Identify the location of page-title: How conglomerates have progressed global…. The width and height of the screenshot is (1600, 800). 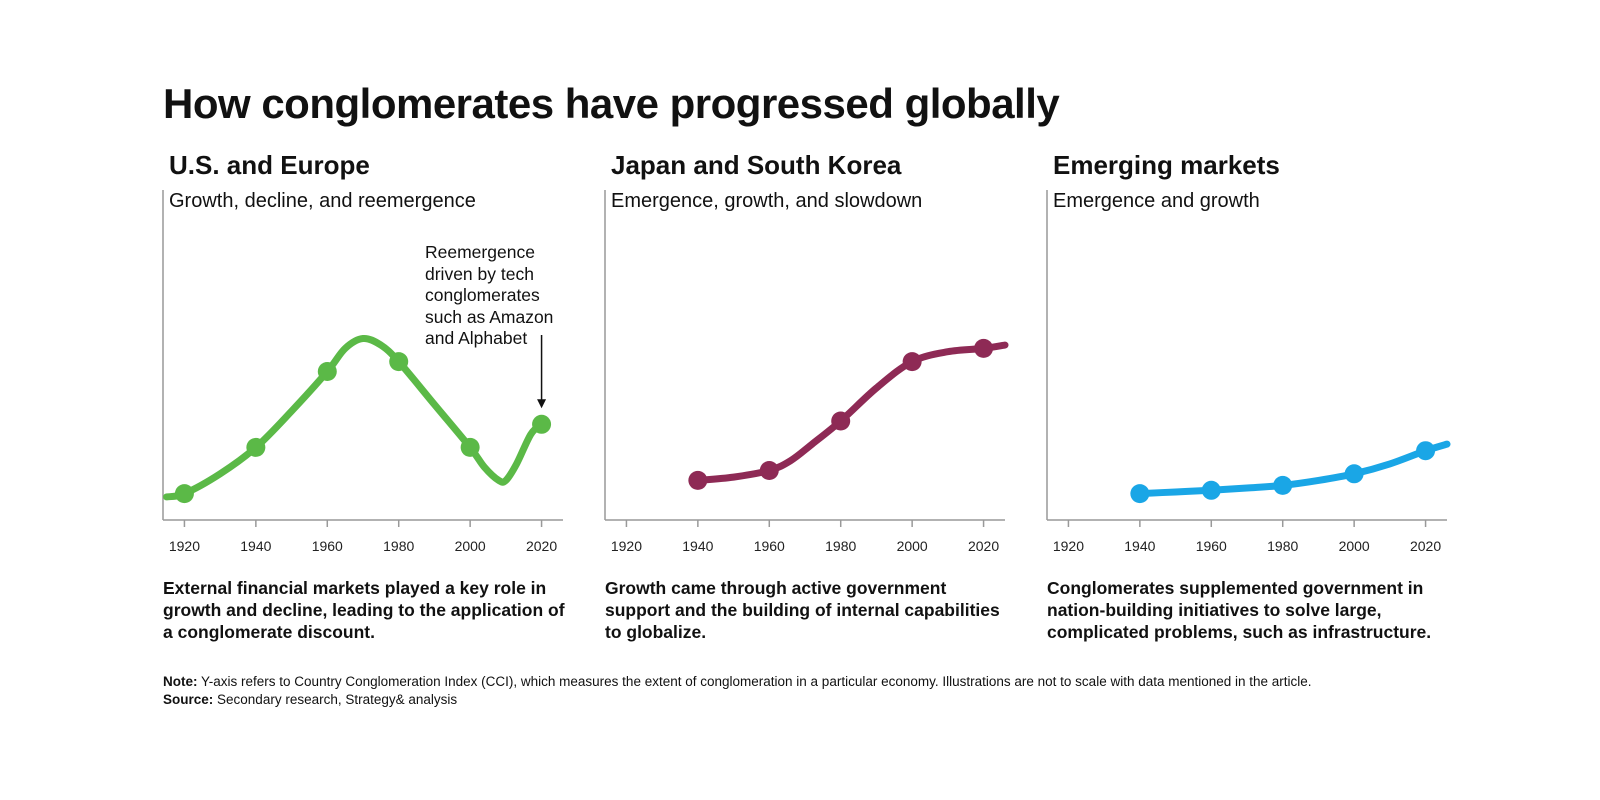
(611, 103).